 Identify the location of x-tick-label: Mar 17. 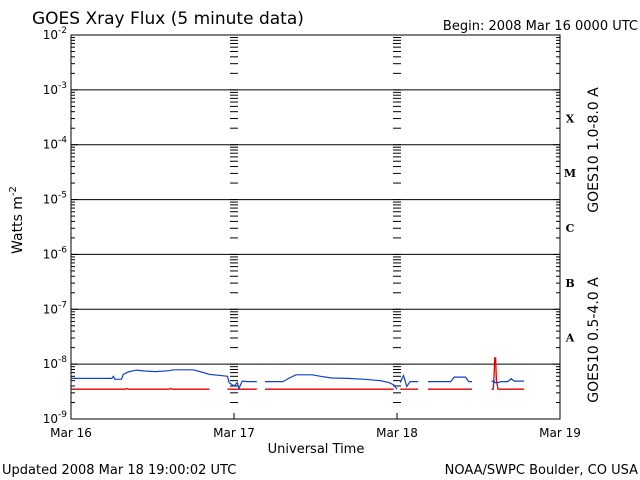
(234, 433).